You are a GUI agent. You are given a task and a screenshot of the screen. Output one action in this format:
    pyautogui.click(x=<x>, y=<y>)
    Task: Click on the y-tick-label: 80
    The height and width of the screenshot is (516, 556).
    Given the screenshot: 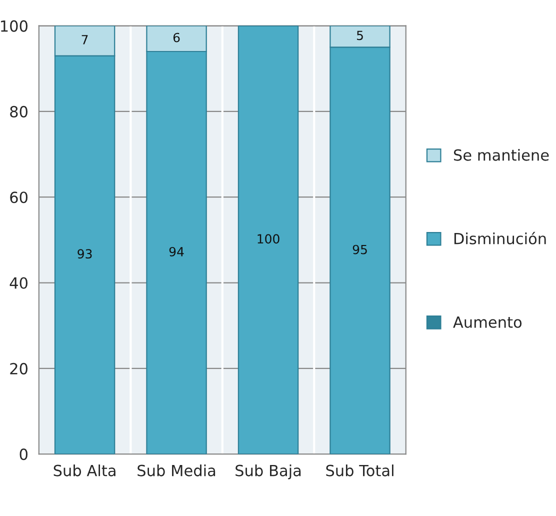 What is the action you would take?
    pyautogui.click(x=19, y=112)
    